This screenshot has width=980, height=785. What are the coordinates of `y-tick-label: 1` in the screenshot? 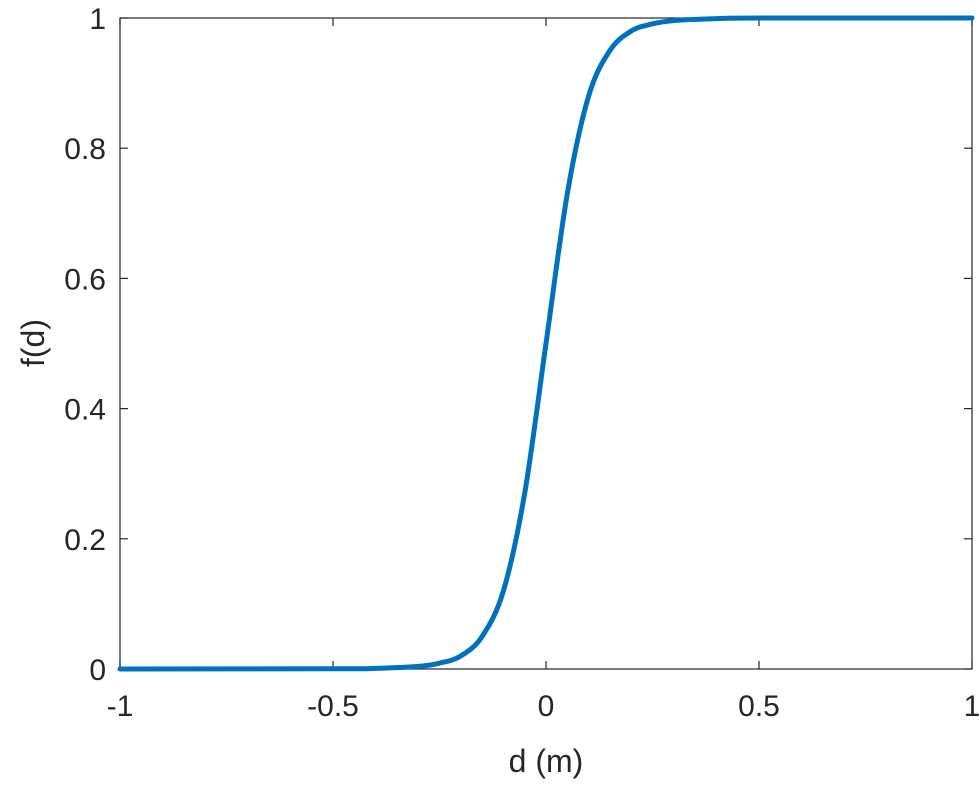 It's located at (97, 19).